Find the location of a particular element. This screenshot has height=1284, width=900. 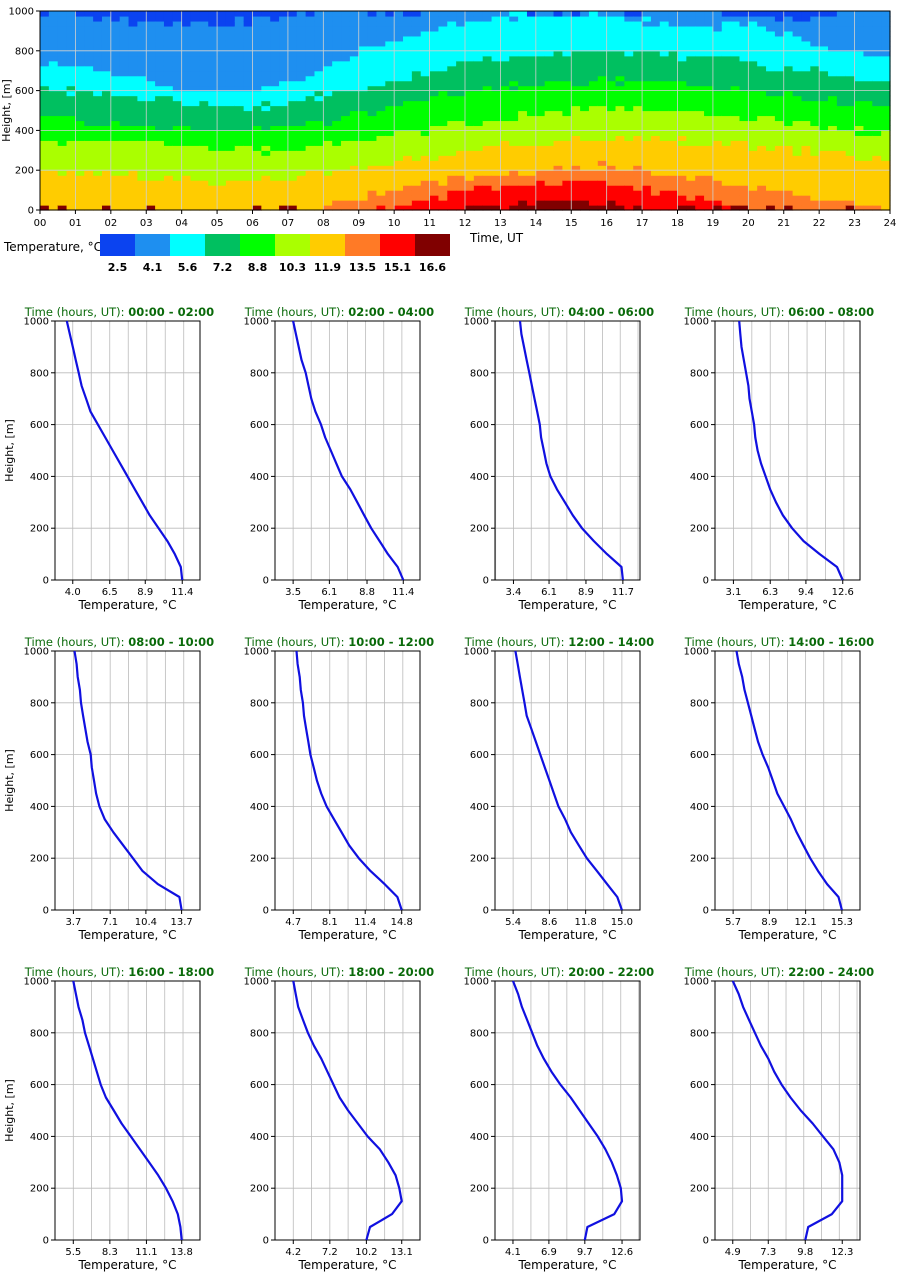

panel-frame is located at coordinates (127, 450).